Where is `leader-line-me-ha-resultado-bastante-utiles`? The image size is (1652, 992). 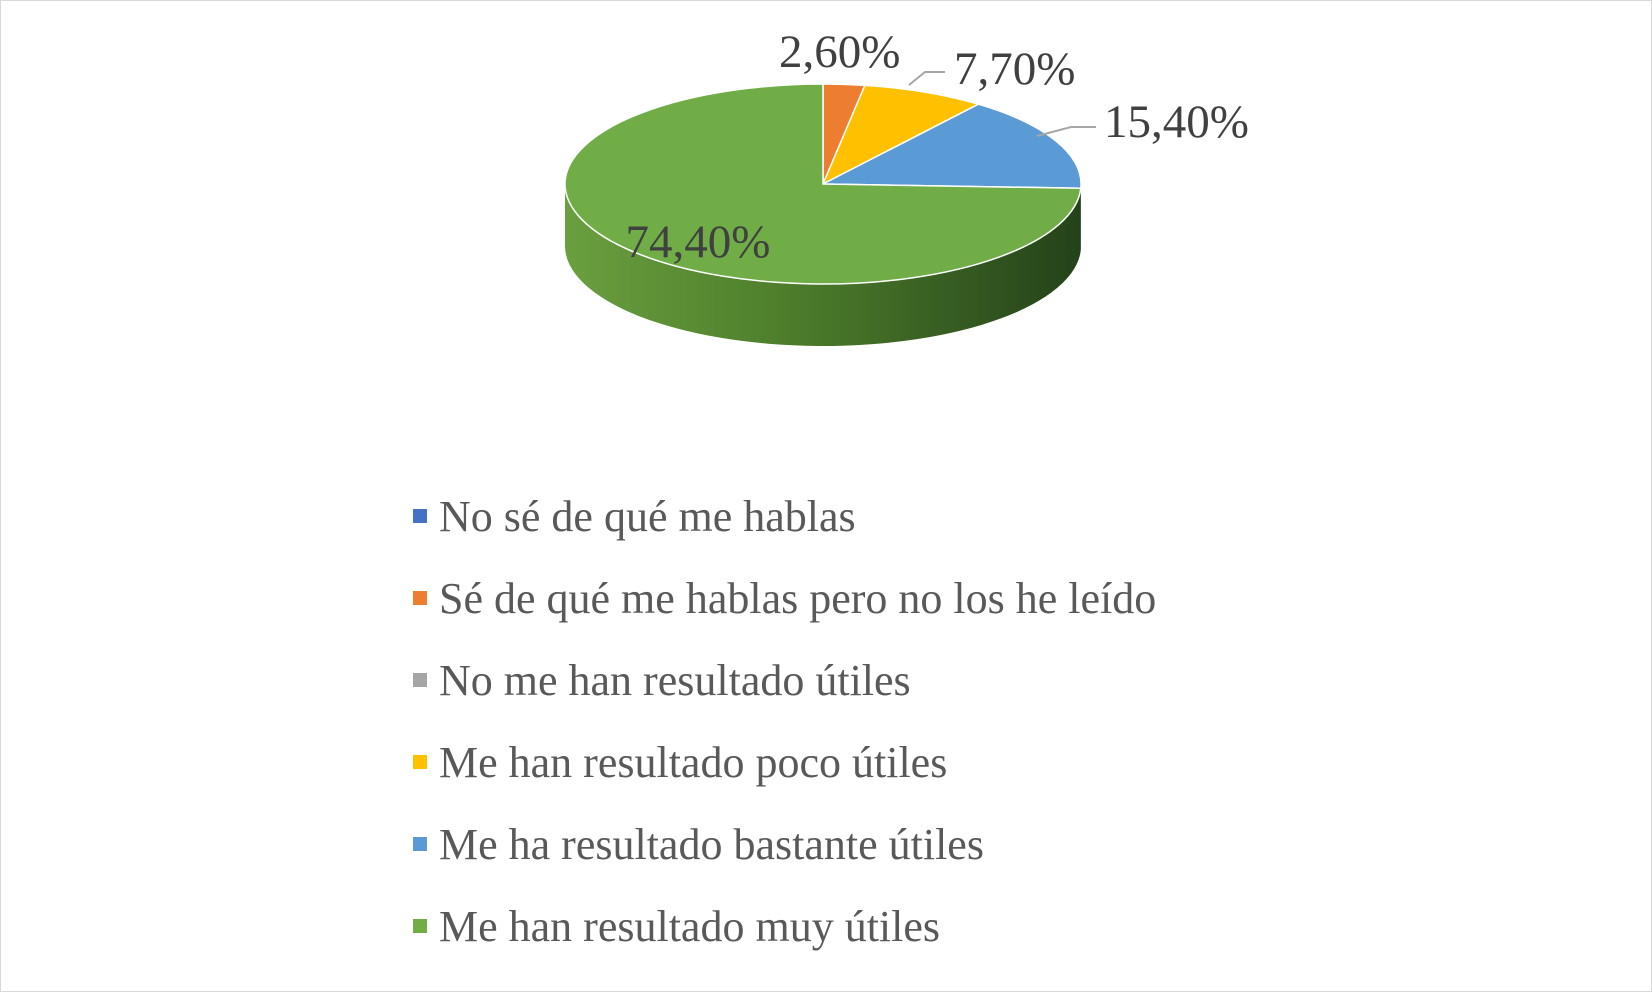 leader-line-me-ha-resultado-bastante-utiles is located at coordinates (1066, 131).